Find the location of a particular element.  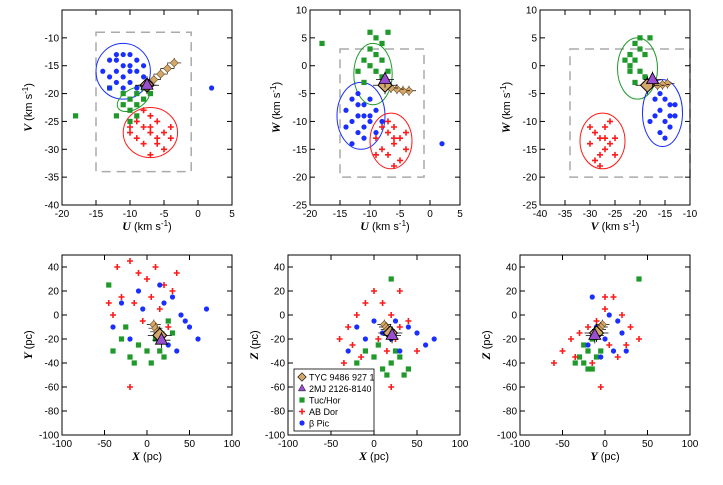

legend-label-tuchor: Tuc/Hor is located at coordinates (325, 400).